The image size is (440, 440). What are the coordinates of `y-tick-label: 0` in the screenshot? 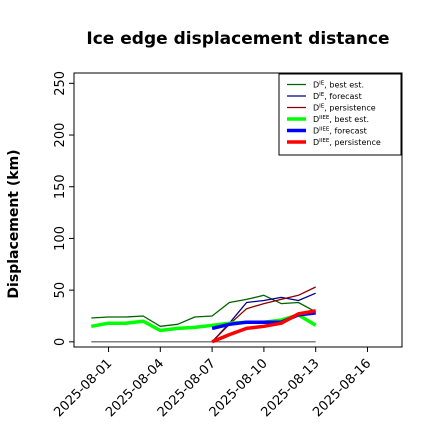 It's located at (60, 342).